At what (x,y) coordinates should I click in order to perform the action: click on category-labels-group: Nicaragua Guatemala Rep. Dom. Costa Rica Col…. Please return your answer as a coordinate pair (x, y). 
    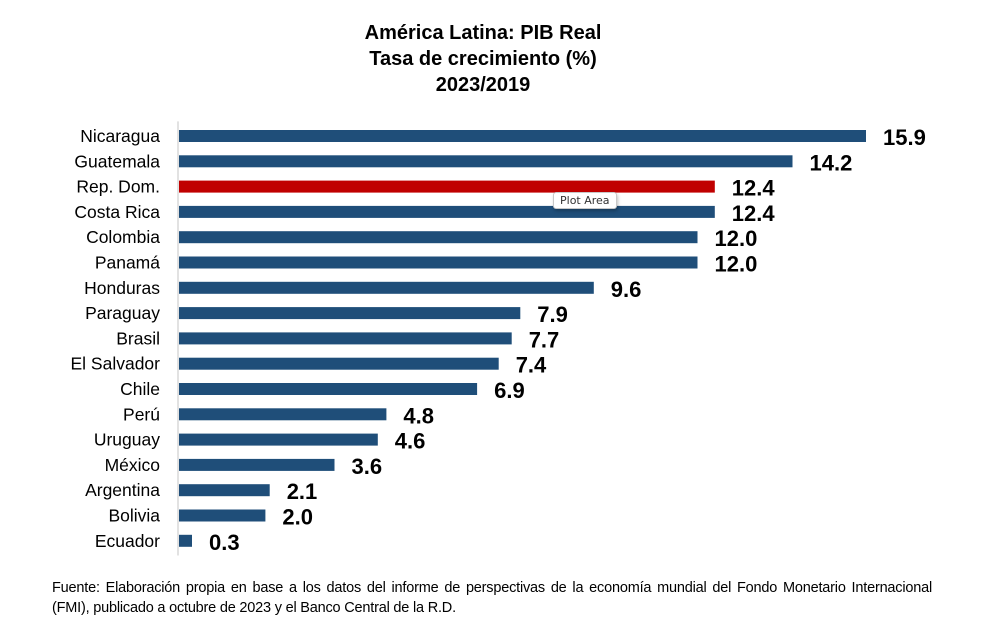
    Looking at the image, I should click on (116, 338).